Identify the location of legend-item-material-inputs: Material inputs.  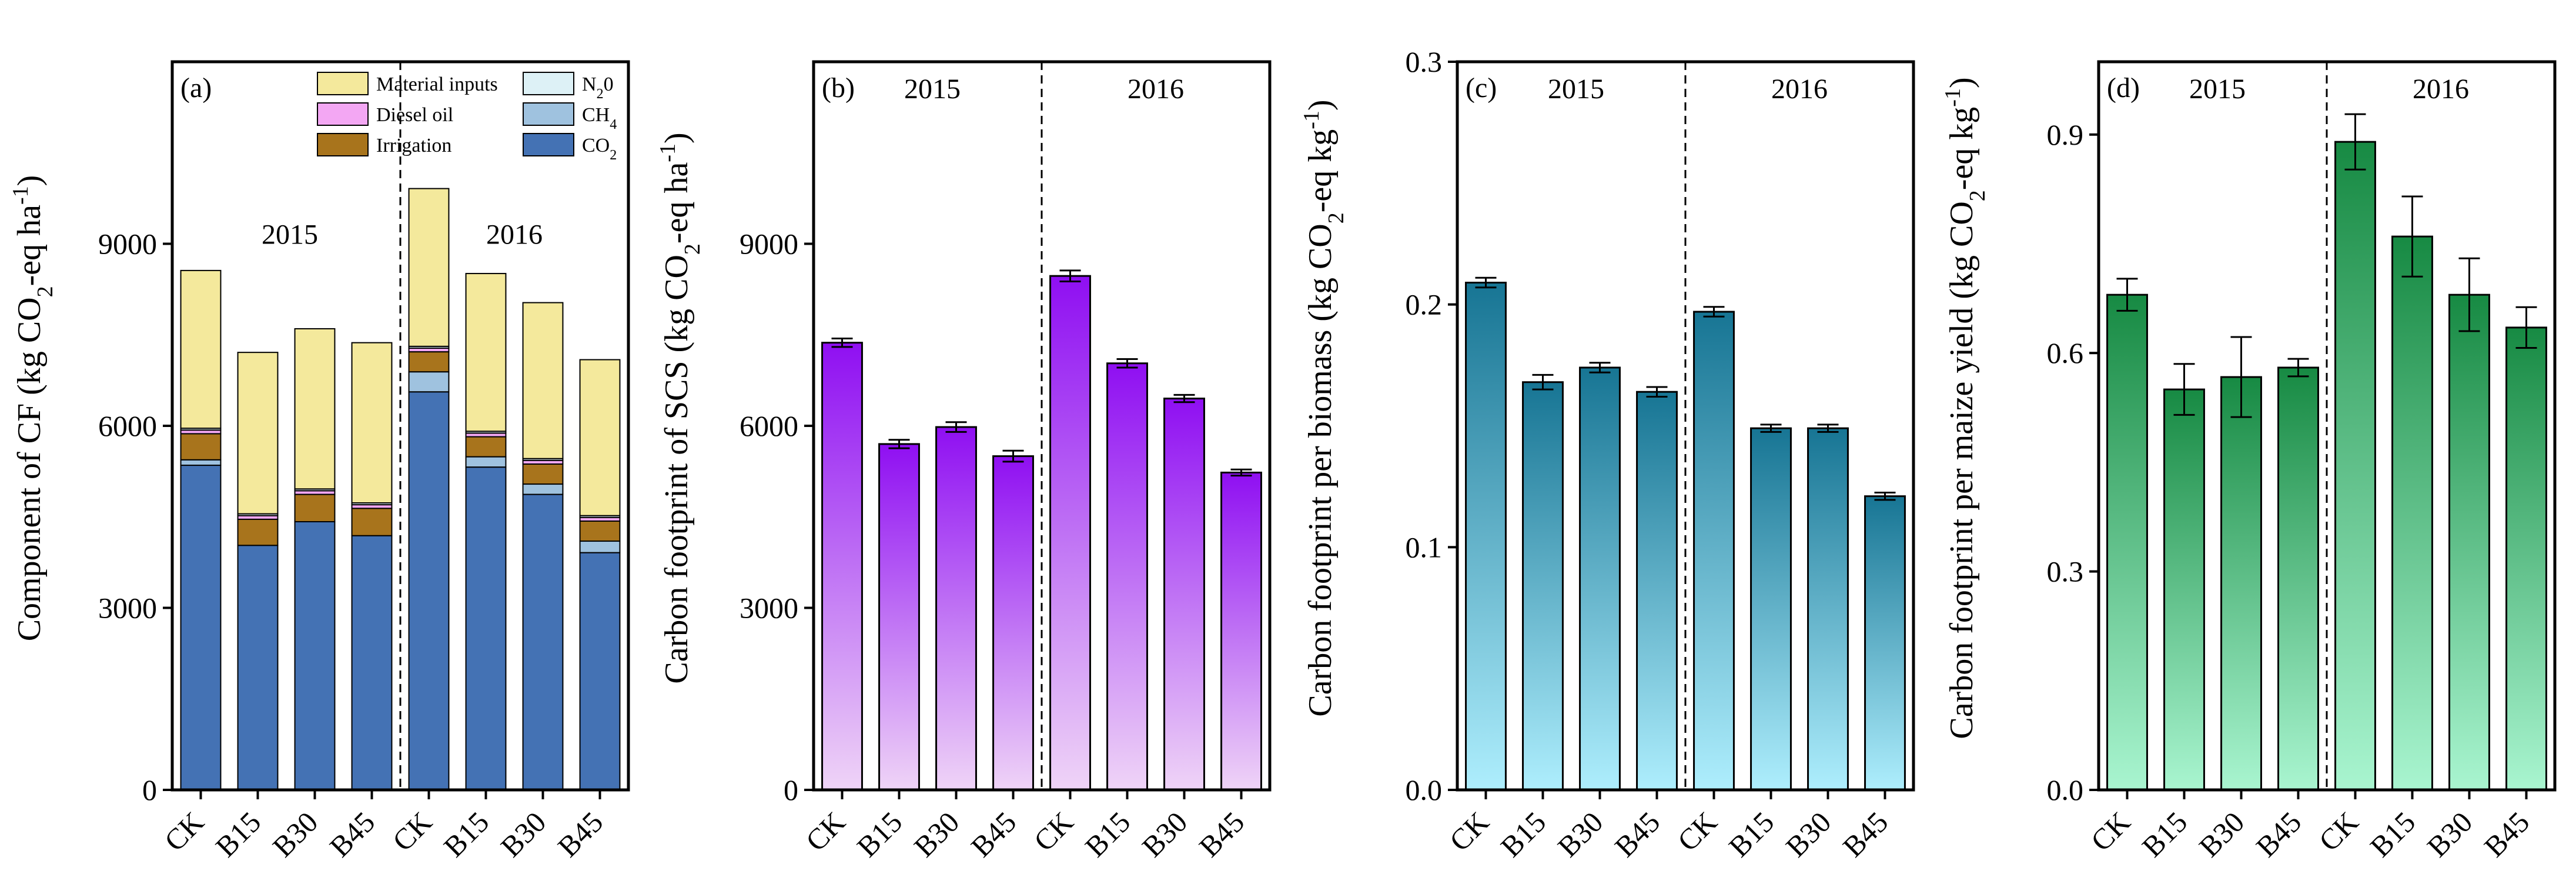
(407, 83).